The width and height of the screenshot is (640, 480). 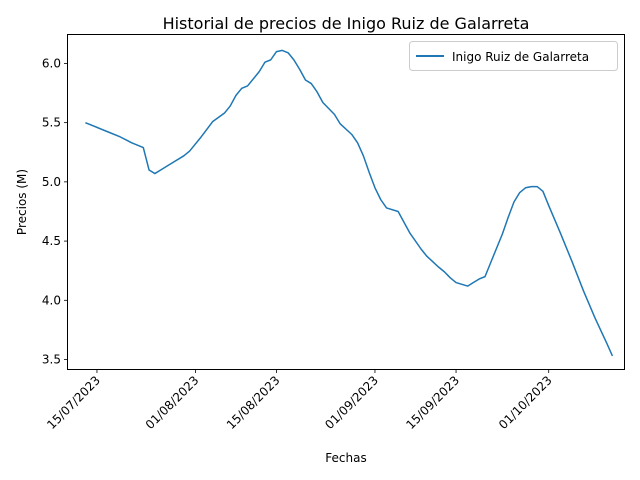 What do you see at coordinates (51, 63) in the screenshot?
I see `y-tick-label: 6.0` at bounding box center [51, 63].